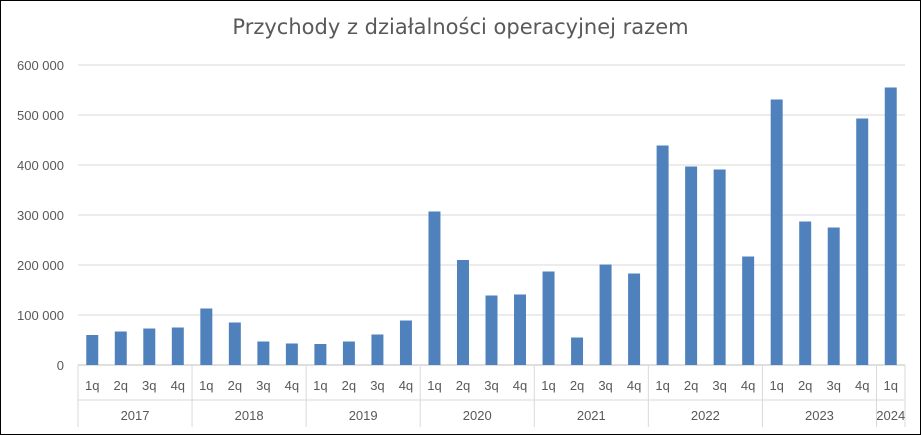 The height and width of the screenshot is (435, 921). I want to click on y-tick-label: 100 000, so click(40, 315).